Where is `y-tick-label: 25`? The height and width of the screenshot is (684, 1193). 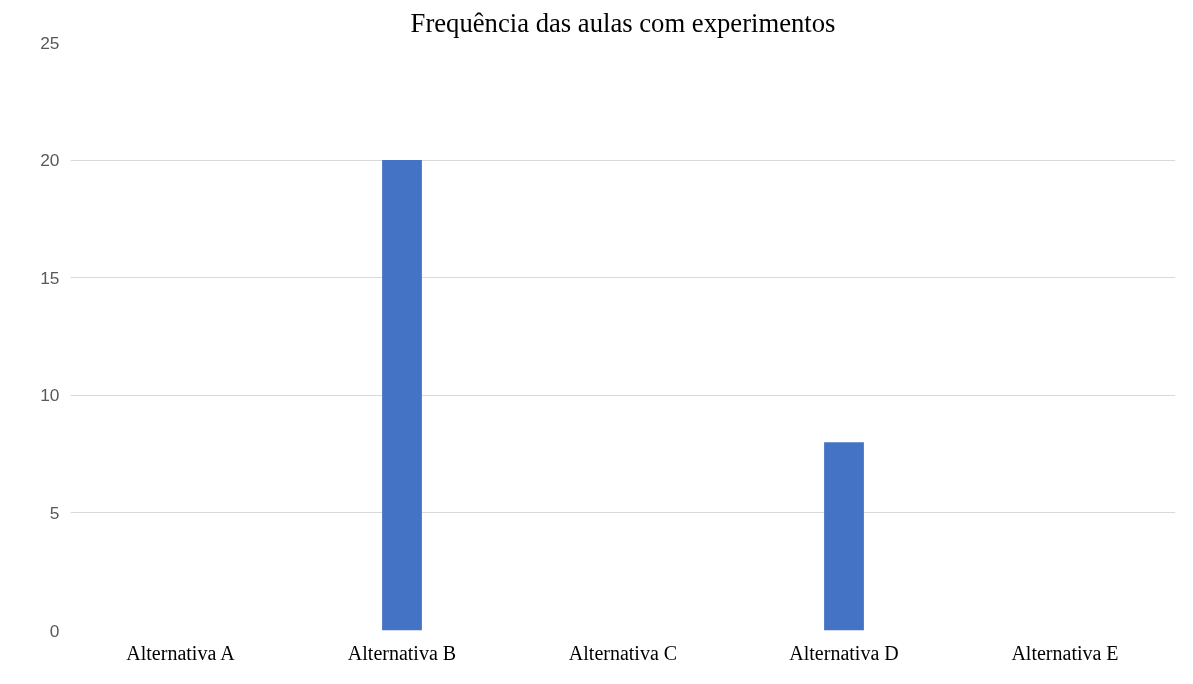
y-tick-label: 25 is located at coordinates (50, 42).